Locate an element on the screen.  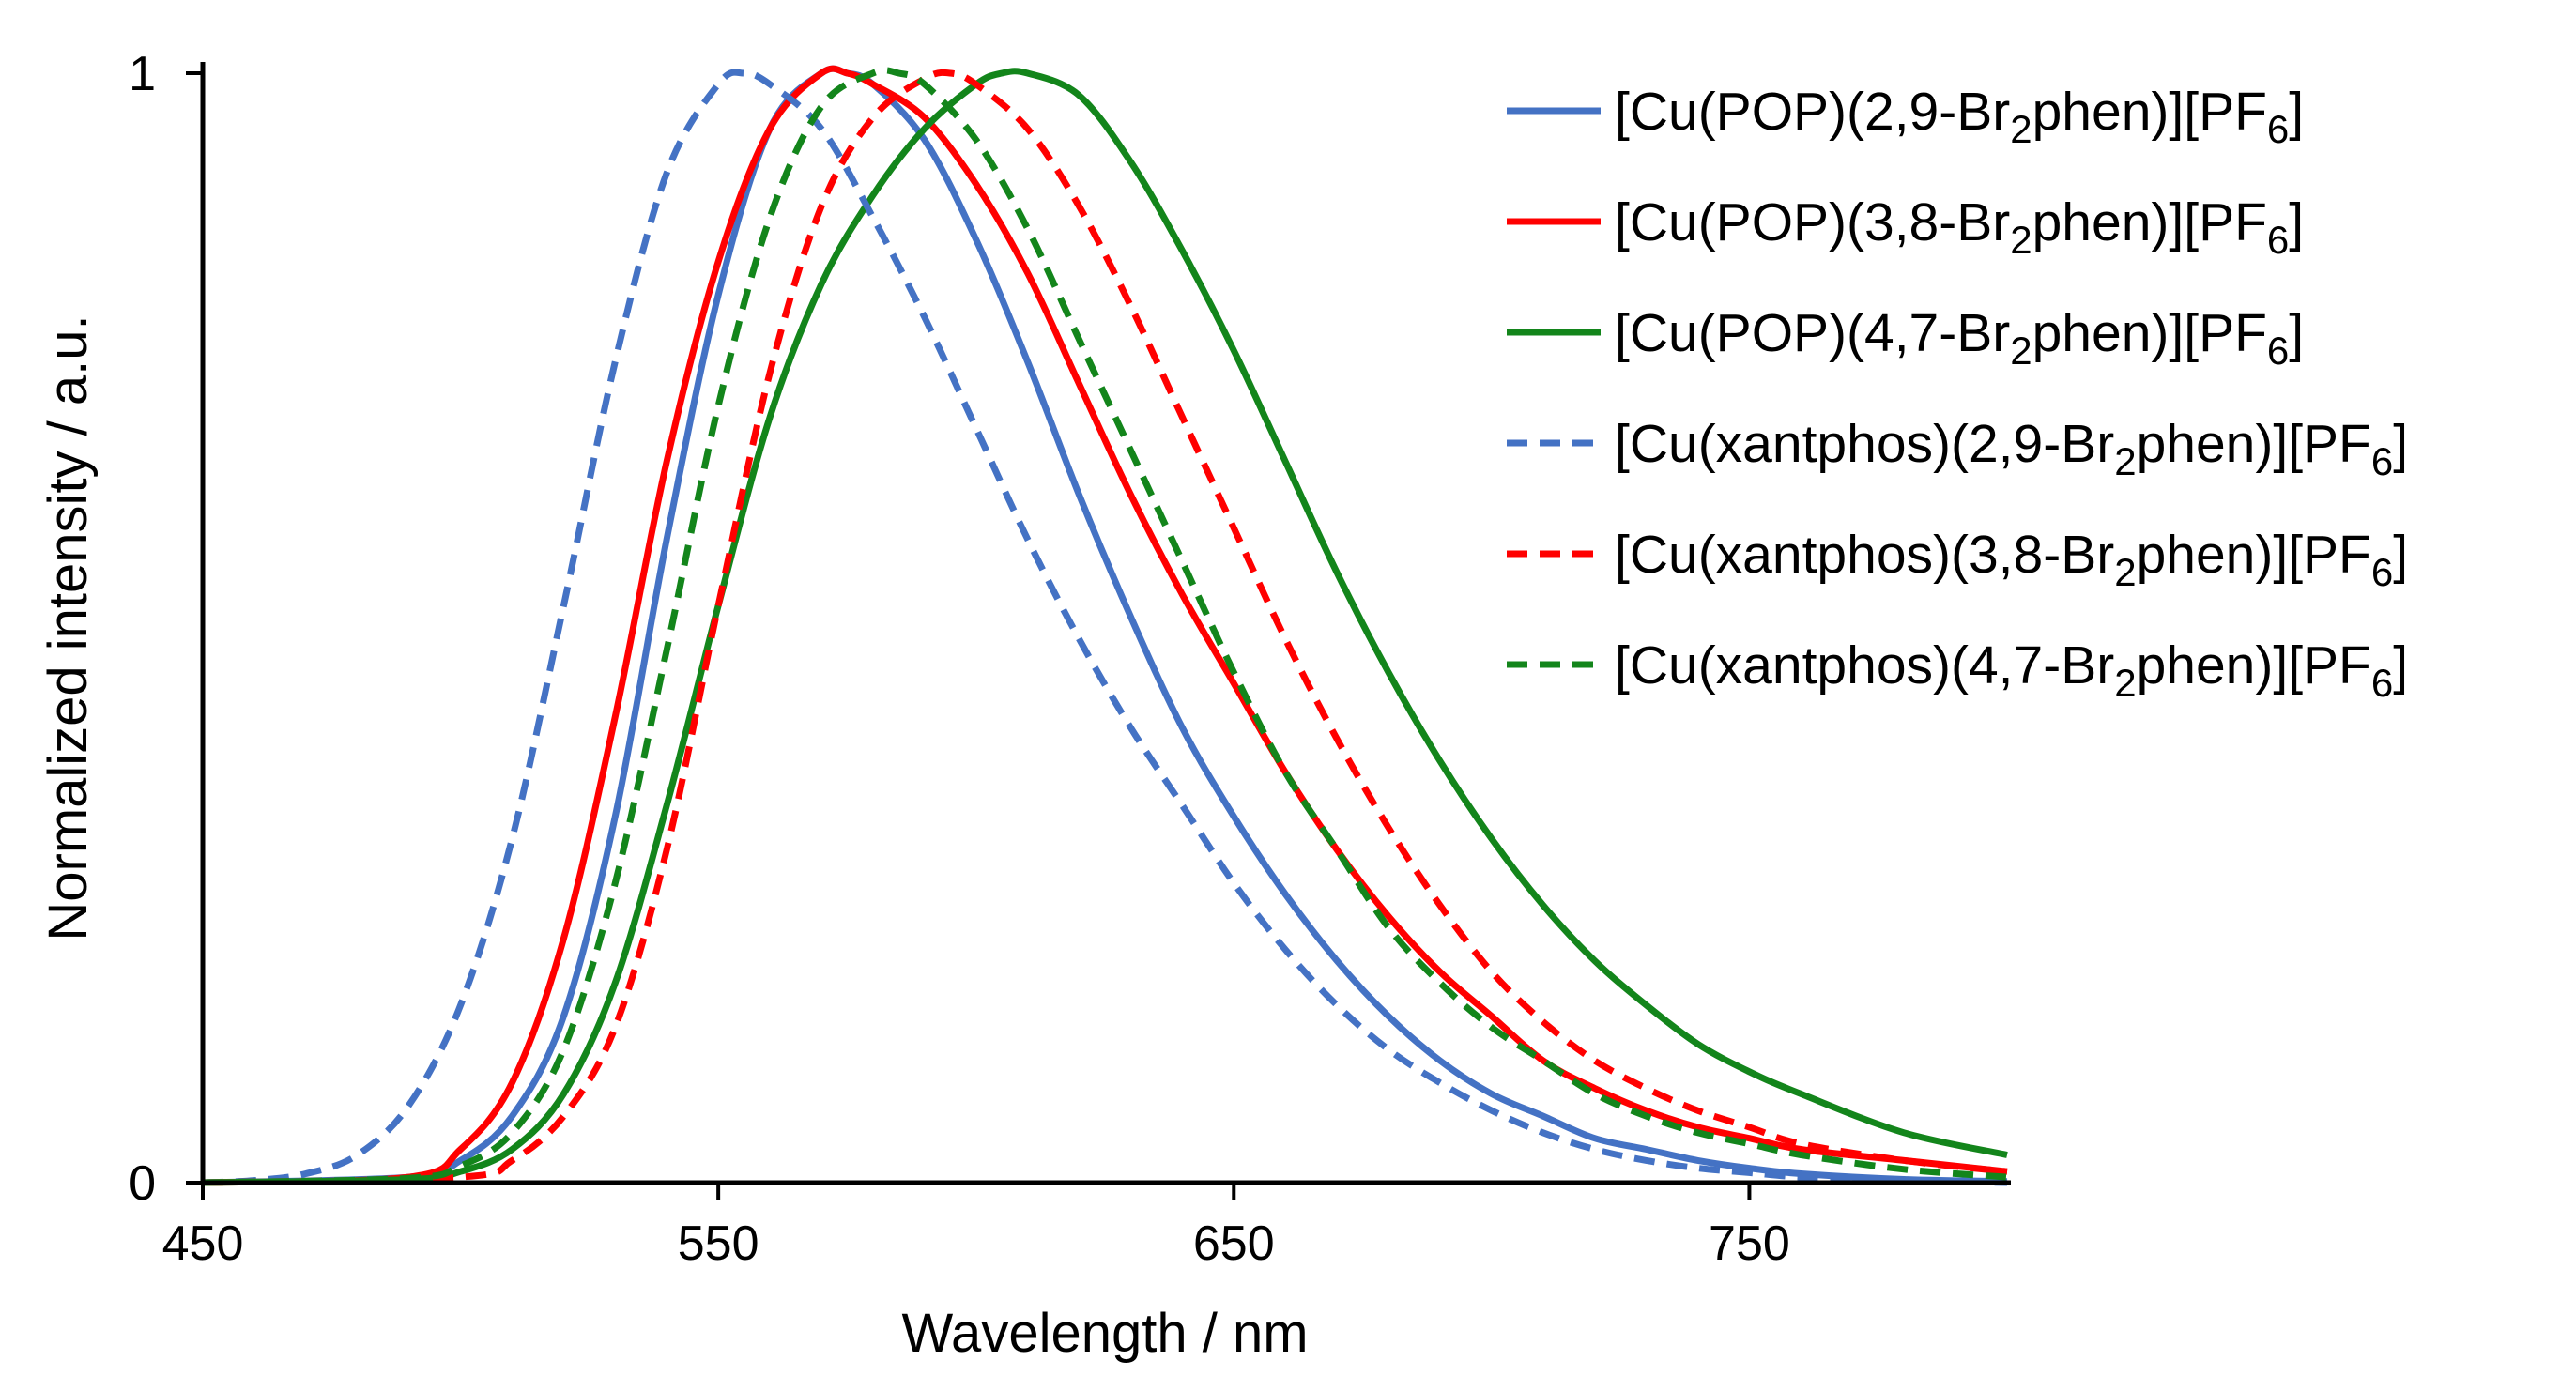
legend-label-part: [Cu(xantphos)(4,7-Br is located at coordinates (1865, 665).